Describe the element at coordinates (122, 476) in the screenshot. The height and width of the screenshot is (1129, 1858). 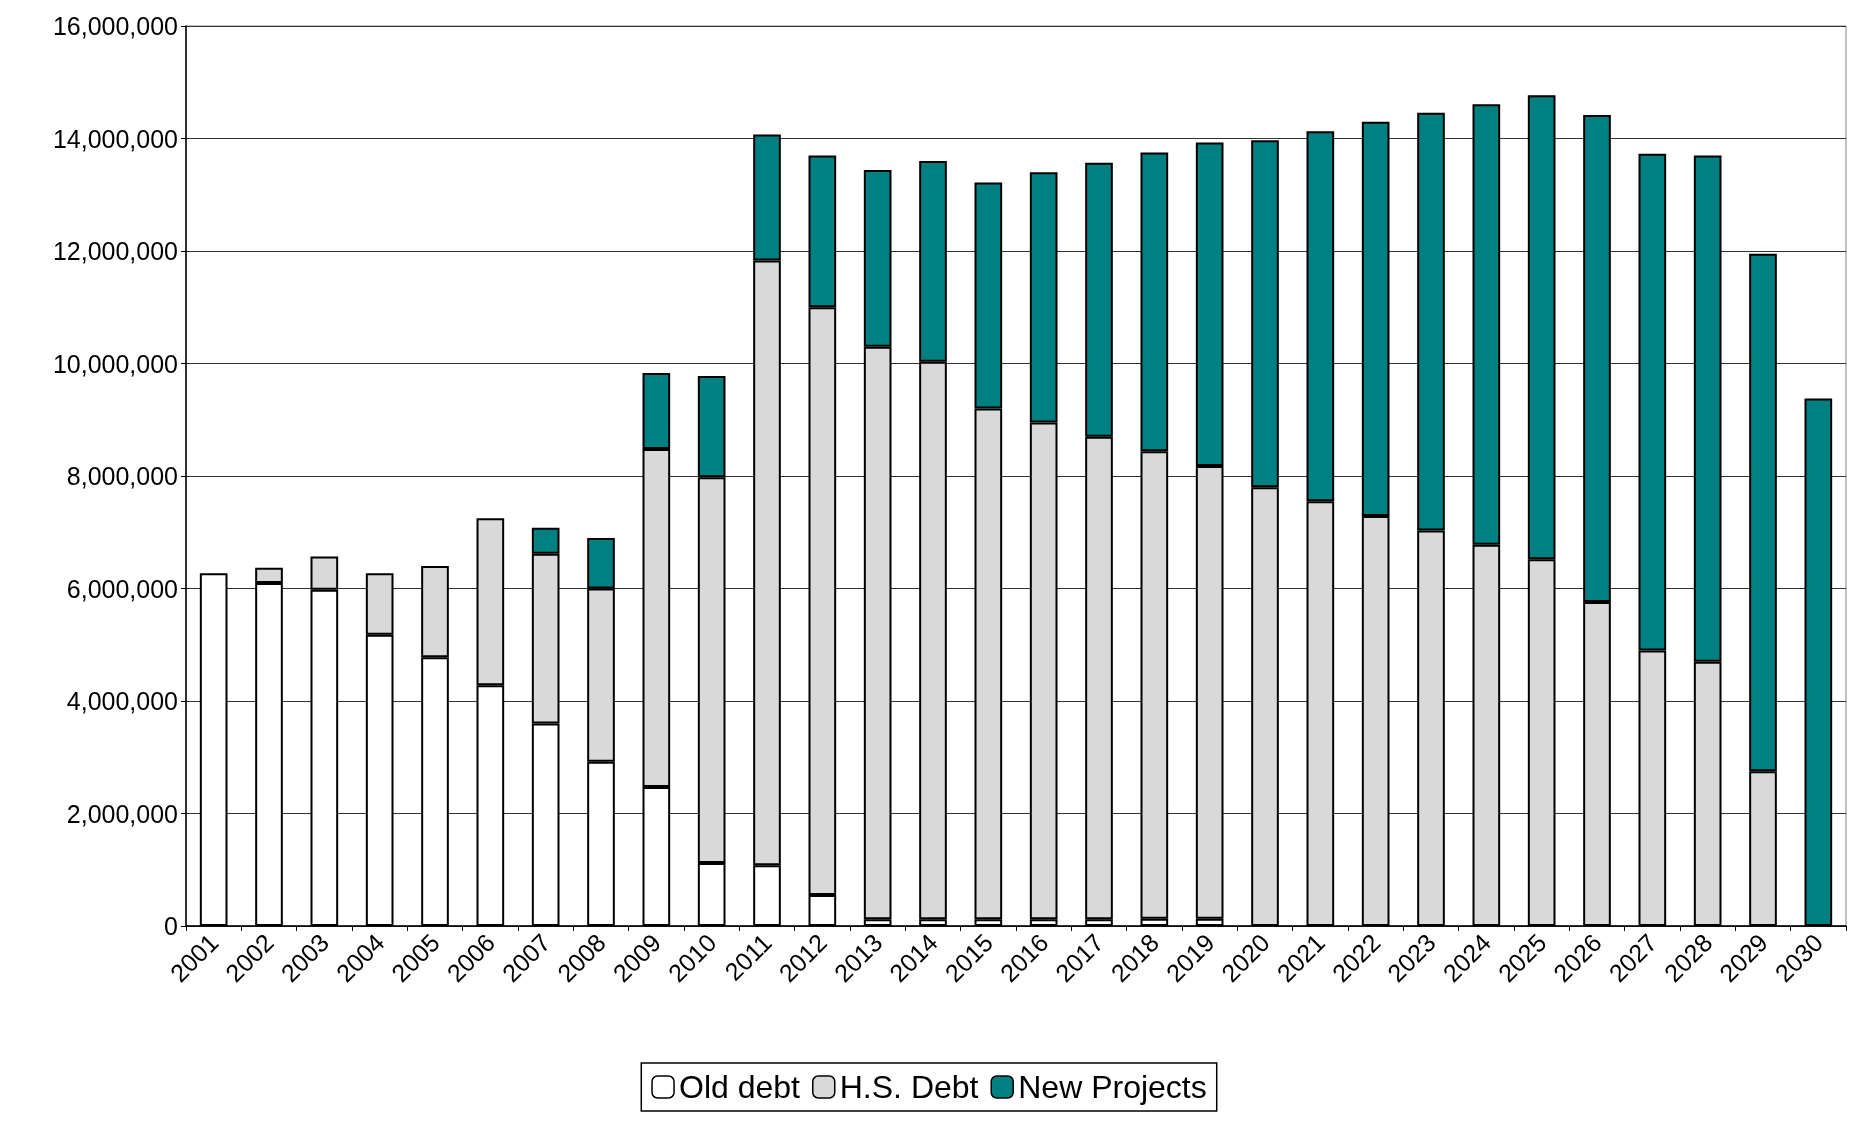
I see `y-tick-label: 8,000,000` at that location.